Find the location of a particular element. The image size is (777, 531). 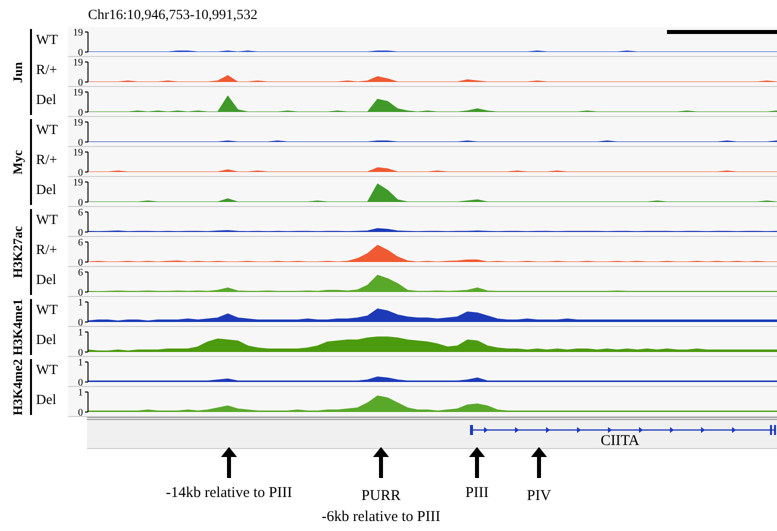

text: PURR is located at coordinates (381, 496).